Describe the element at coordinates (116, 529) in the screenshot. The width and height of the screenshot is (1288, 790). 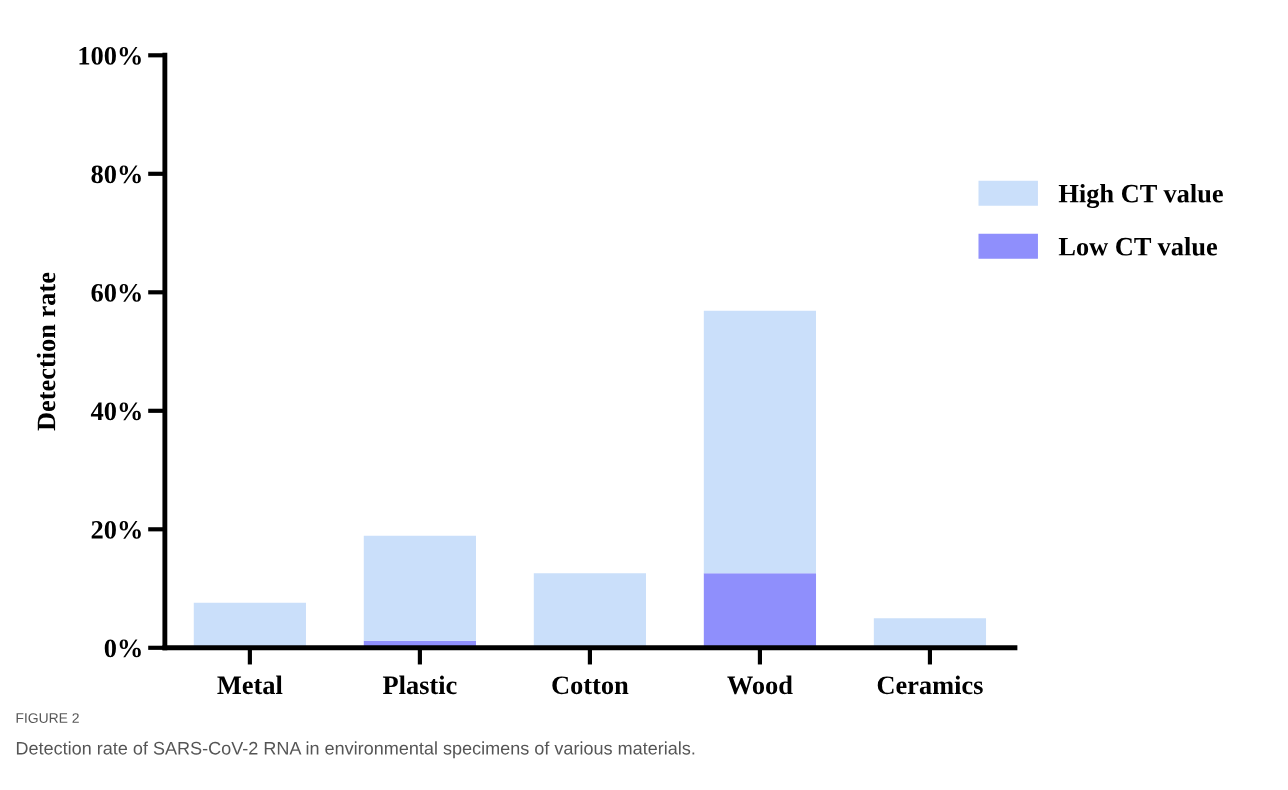
I see `y-tick-label: 20%` at that location.